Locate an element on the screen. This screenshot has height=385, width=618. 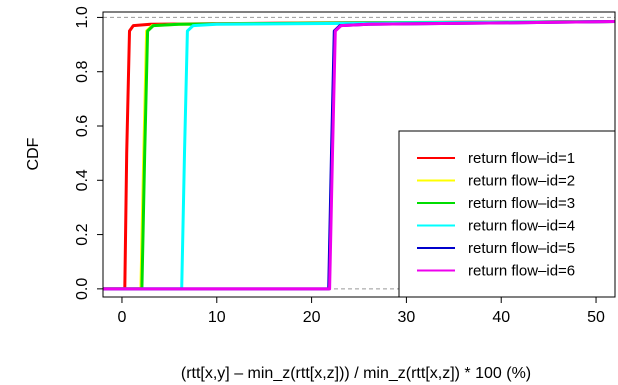
y-tick-label: 0.2 is located at coordinates (82, 234).